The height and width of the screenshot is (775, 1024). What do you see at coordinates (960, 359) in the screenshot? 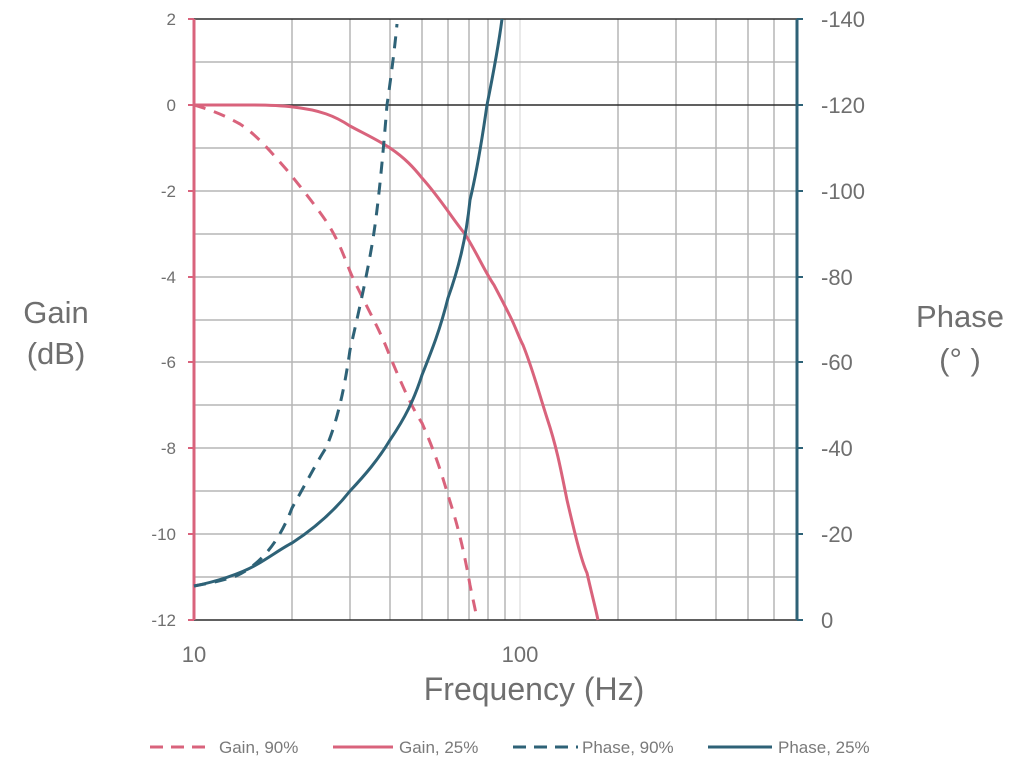
I see `right-axis-title-line2: (° )` at bounding box center [960, 359].